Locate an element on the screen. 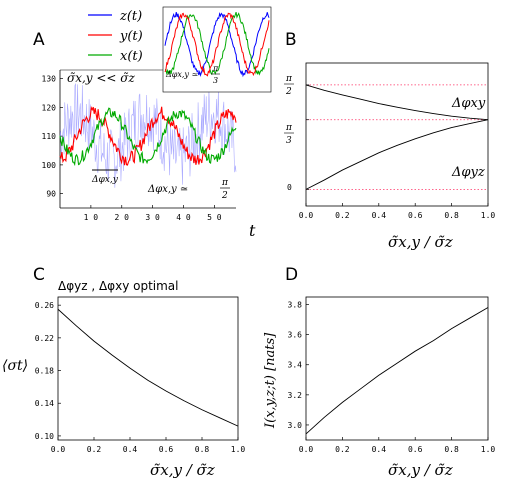  phase-value: Δφx,y ≃ is located at coordinates (167, 189).